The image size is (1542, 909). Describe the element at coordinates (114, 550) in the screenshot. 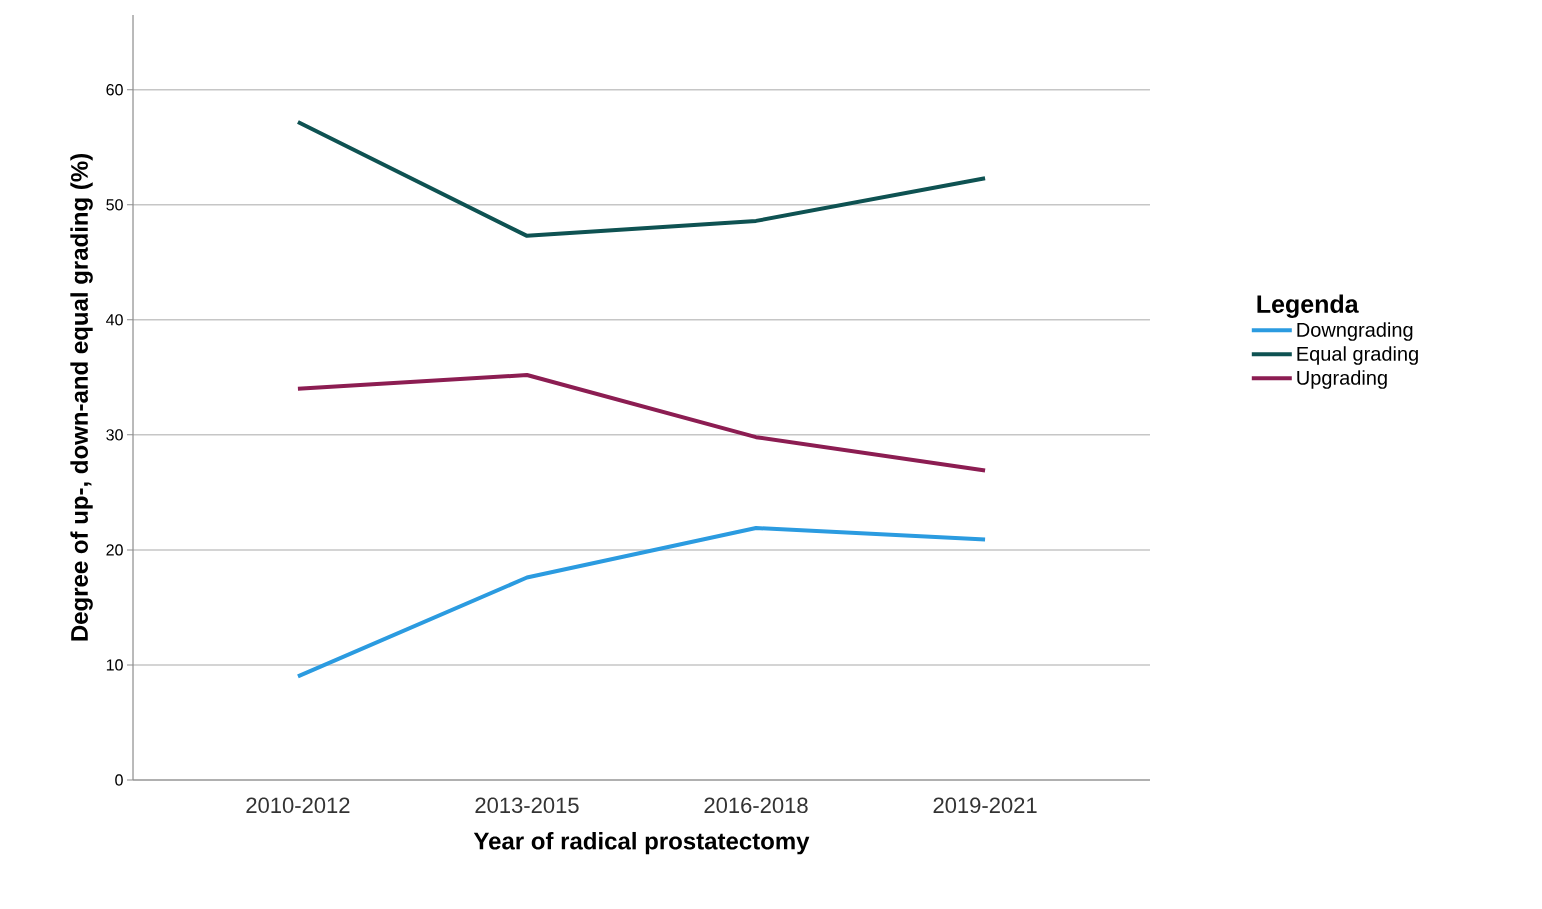

I see `y-tick-label: 20` at that location.